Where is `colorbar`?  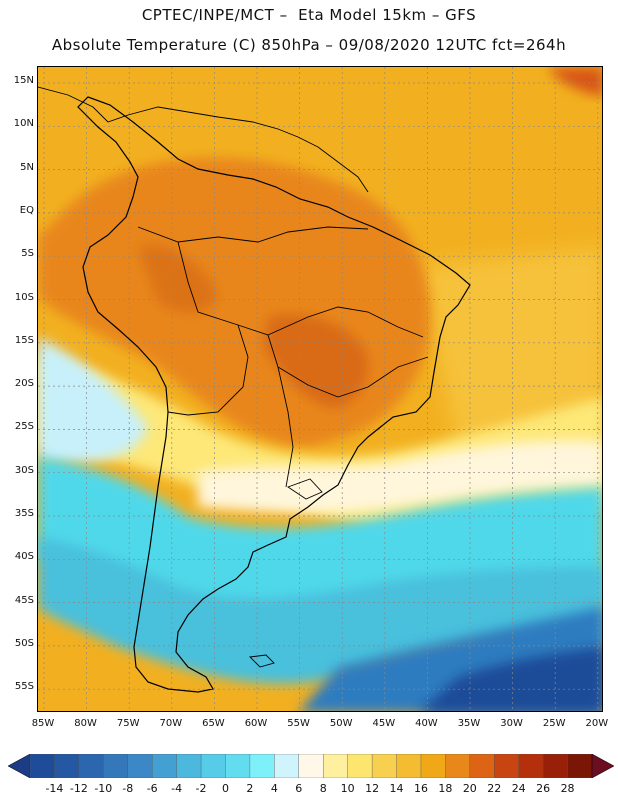 colorbar is located at coordinates (311, 766).